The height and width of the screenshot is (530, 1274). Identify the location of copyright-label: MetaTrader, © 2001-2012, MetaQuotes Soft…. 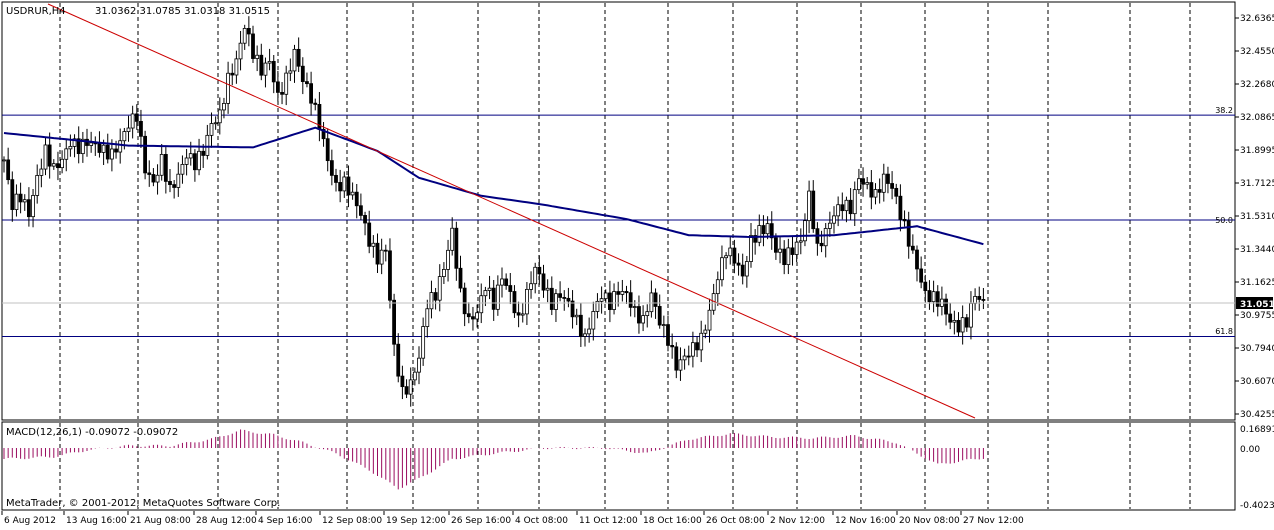
(143, 503).